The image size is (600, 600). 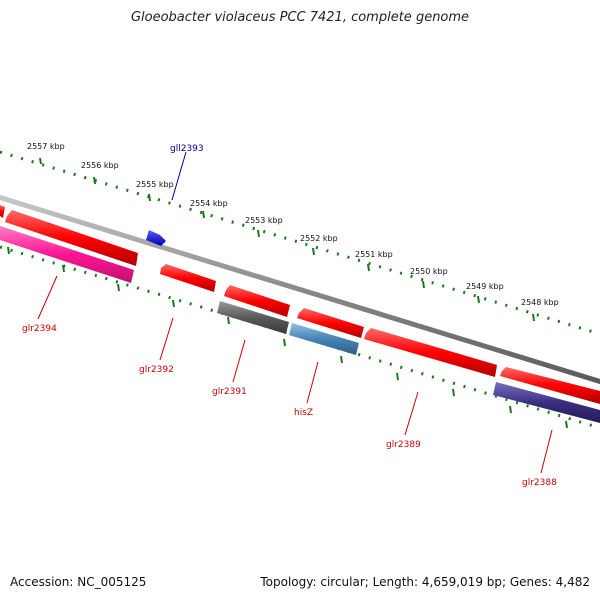 I want to click on gene-glr2391, so click(x=253, y=317).